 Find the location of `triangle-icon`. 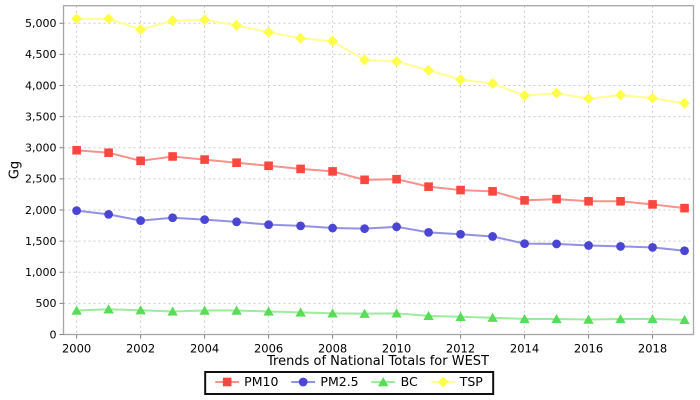

triangle-icon is located at coordinates (383, 382).